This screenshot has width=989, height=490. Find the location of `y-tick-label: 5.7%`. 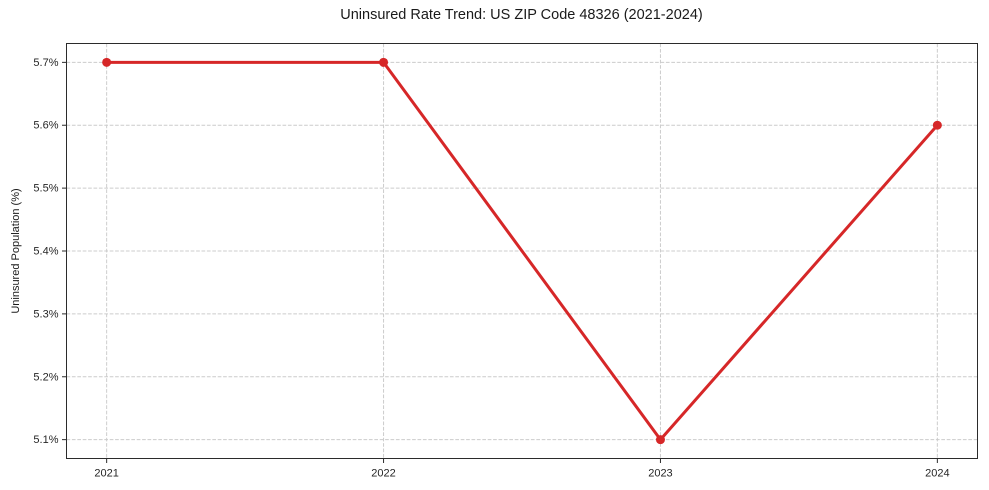

y-tick-label: 5.7% is located at coordinates (45, 63).